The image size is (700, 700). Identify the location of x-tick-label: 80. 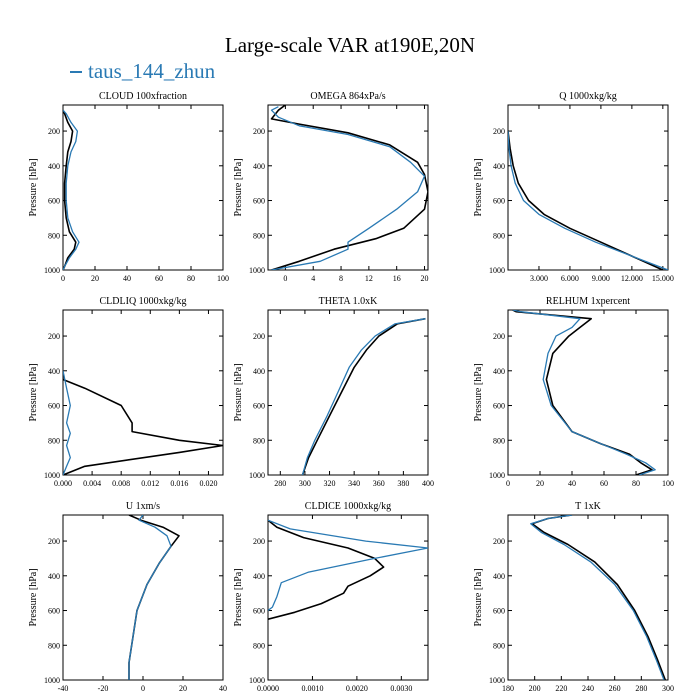
(191, 278).